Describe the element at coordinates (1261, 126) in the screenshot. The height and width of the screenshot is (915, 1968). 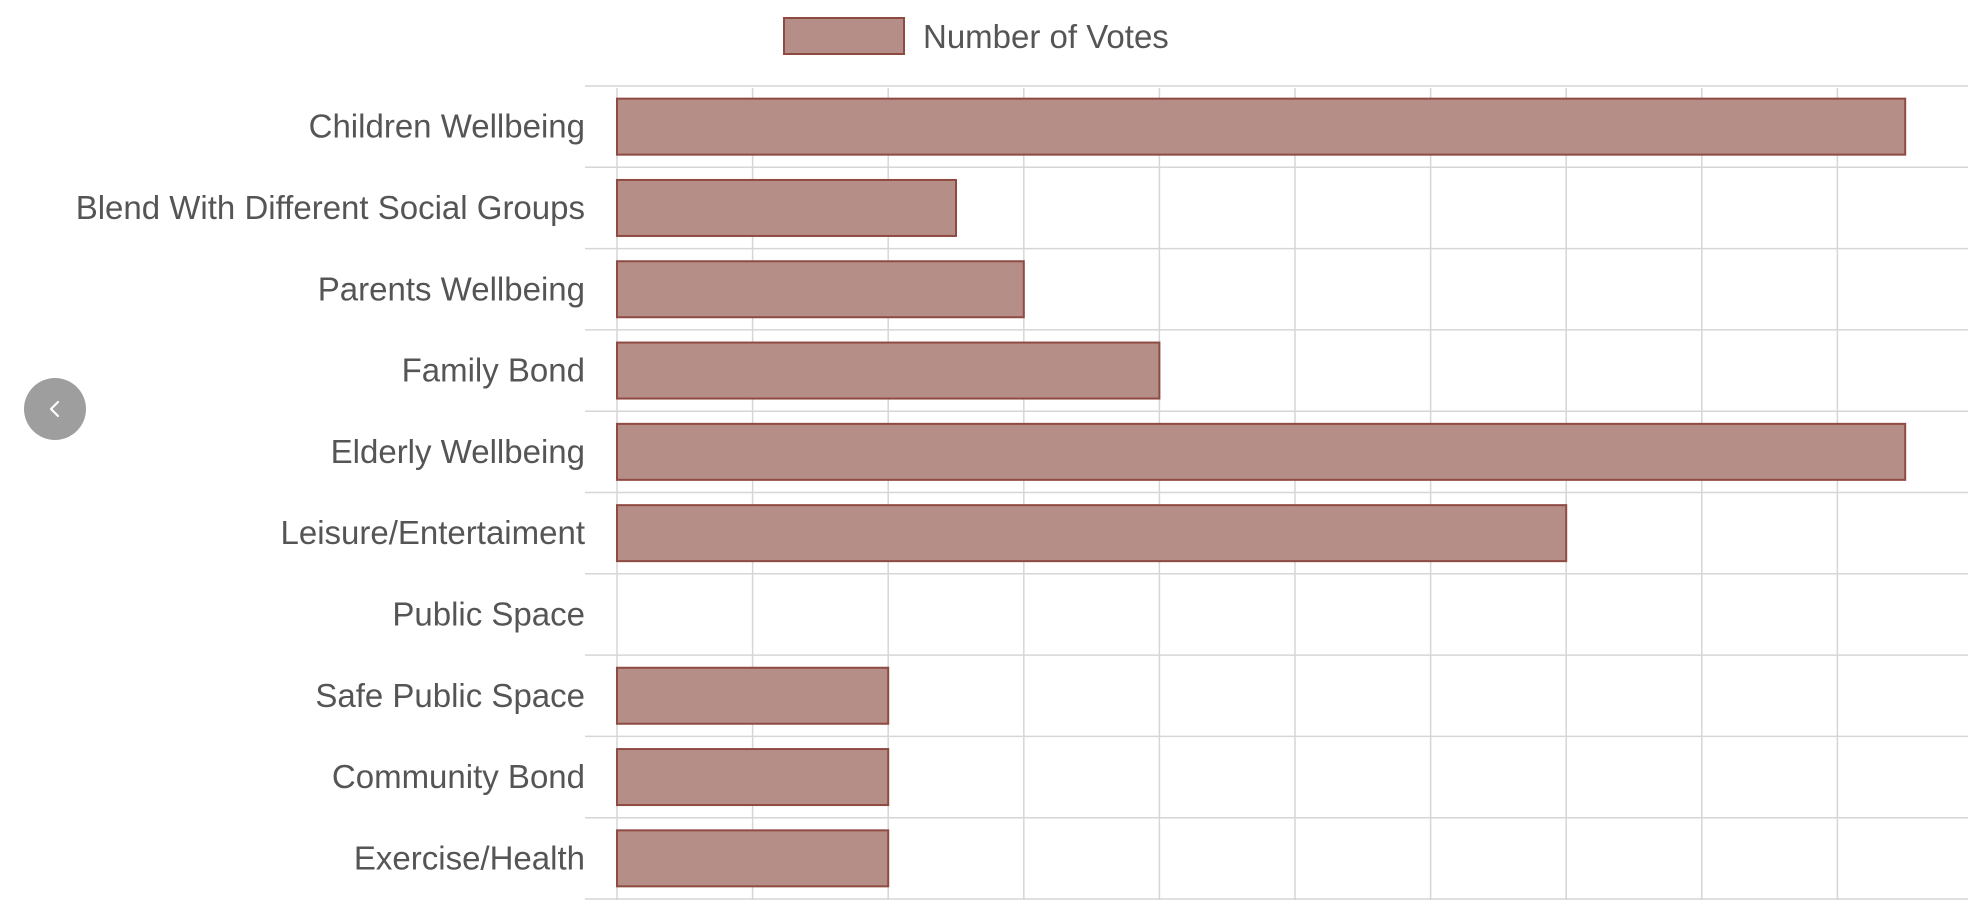
I see `bar-children-wellbeing` at that location.